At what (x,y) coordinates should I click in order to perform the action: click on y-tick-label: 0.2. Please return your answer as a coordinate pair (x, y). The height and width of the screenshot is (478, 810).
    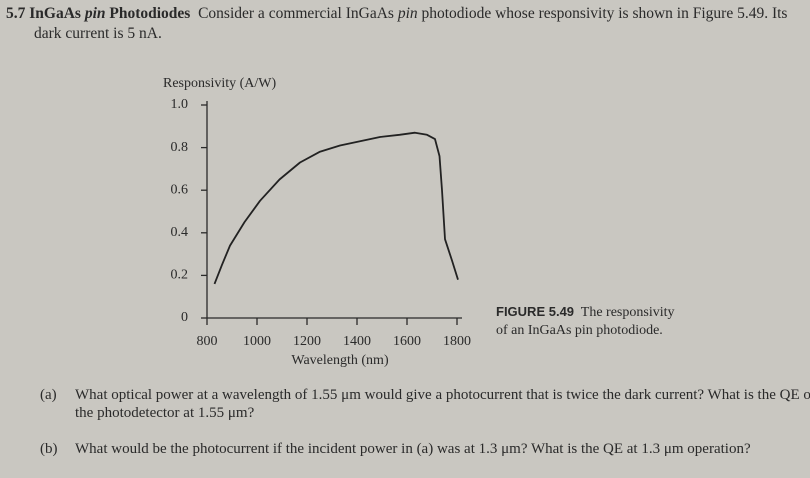
    Looking at the image, I should click on (180, 275).